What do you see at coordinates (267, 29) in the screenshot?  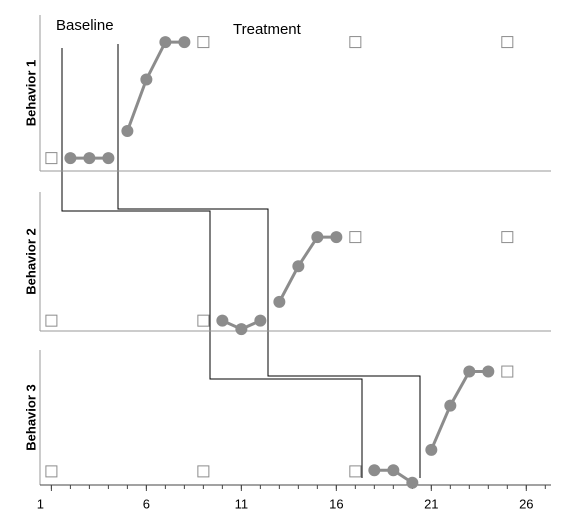 I see `annotation: Treatment` at bounding box center [267, 29].